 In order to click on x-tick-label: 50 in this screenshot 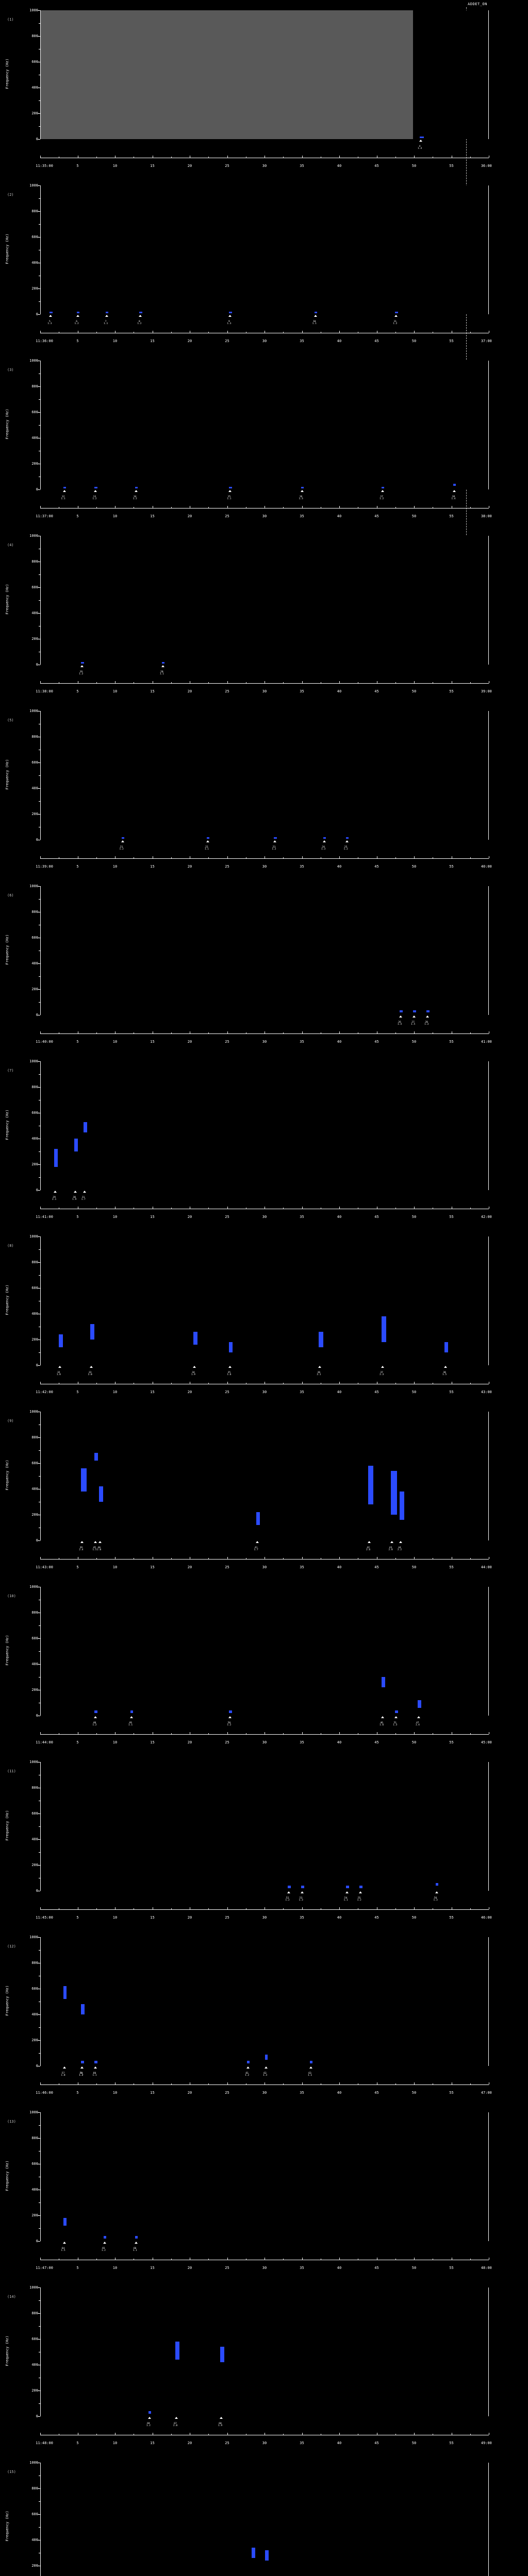, I will do `click(414, 2093)`.